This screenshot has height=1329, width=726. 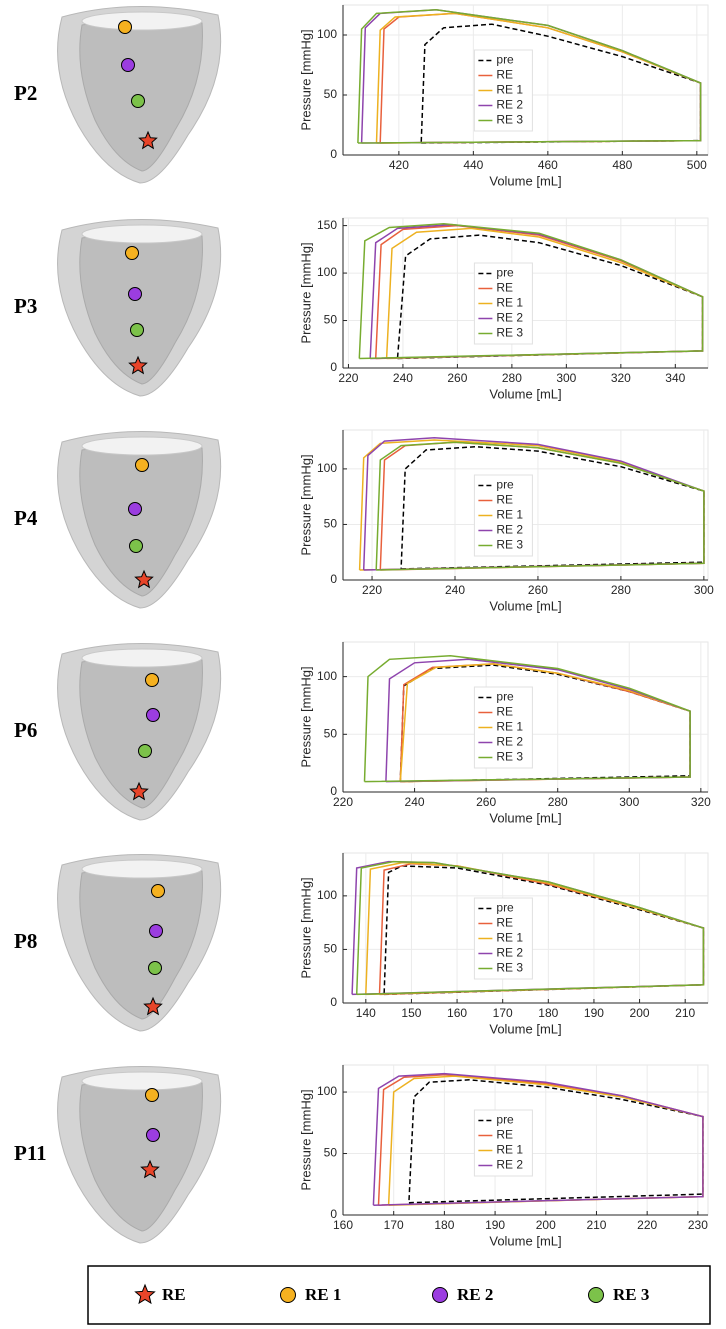 I want to click on x-tick-label: 480, so click(x=622, y=165).